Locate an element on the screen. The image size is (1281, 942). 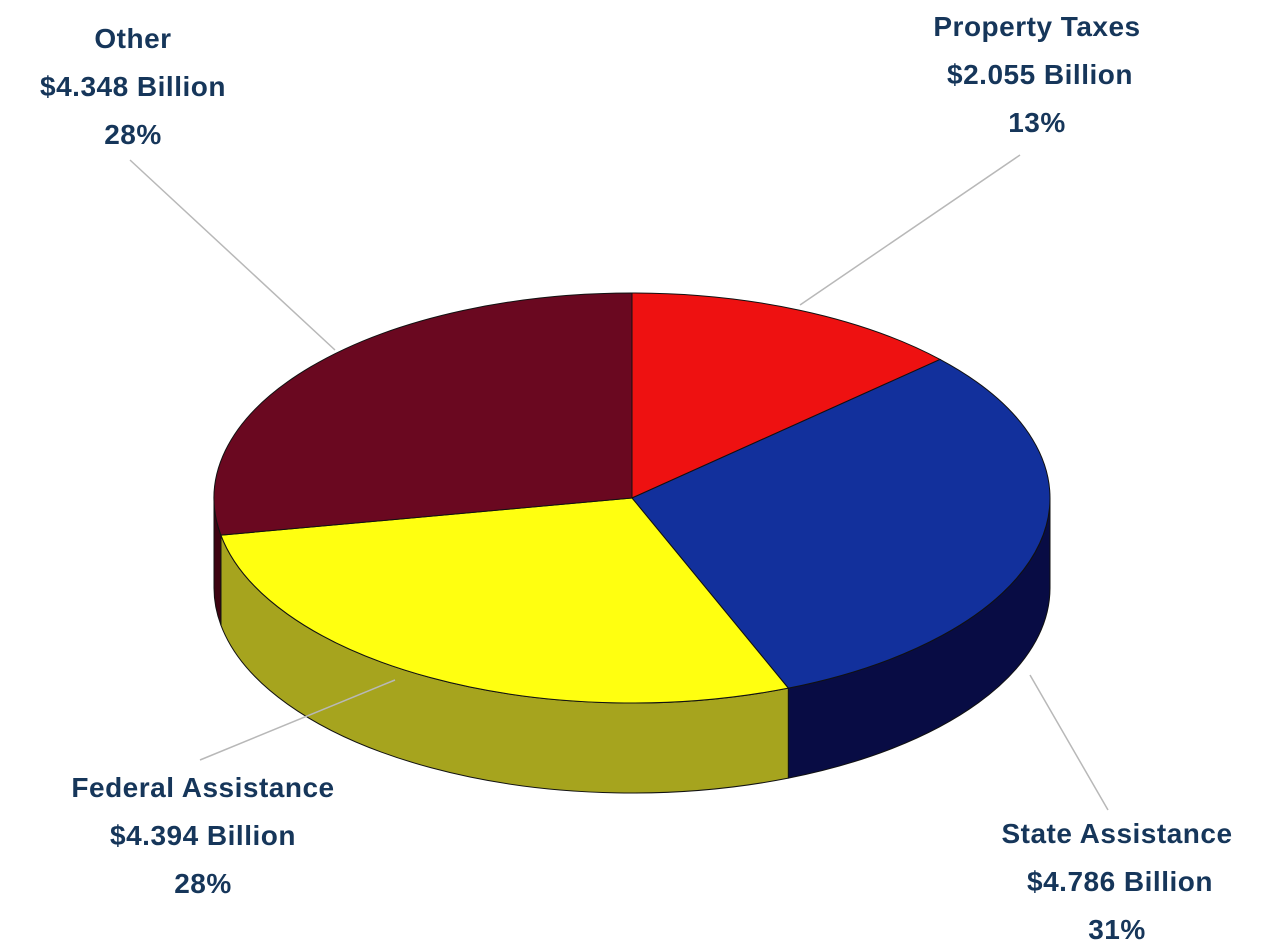
leader-line-other is located at coordinates (232, 255).